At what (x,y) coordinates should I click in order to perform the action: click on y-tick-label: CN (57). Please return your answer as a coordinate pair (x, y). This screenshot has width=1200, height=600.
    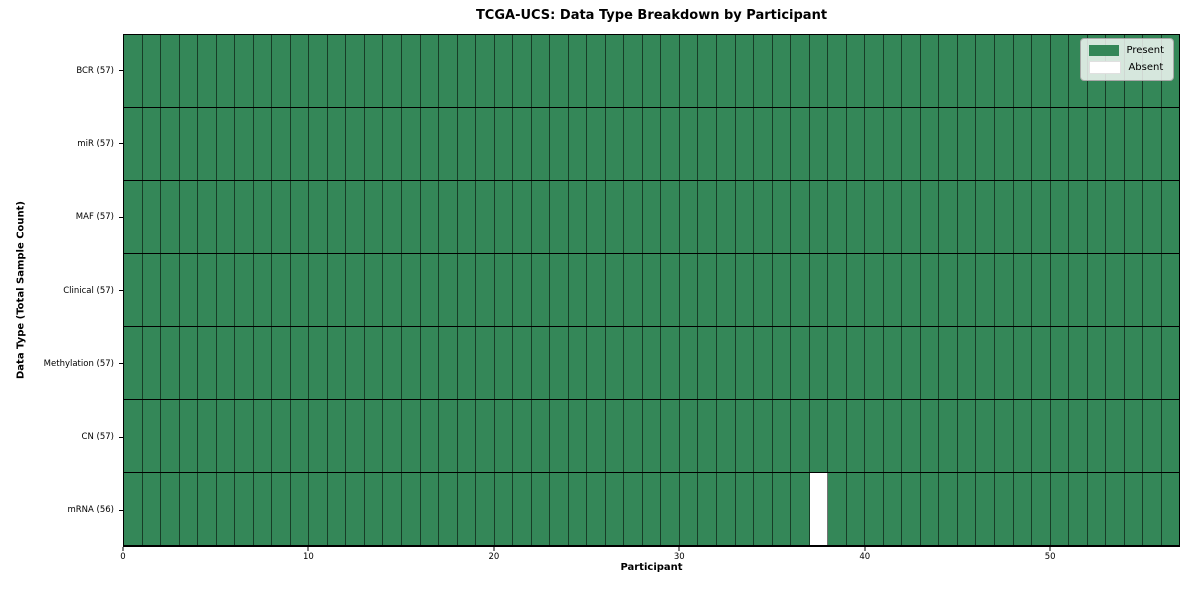
    Looking at the image, I should click on (97, 437).